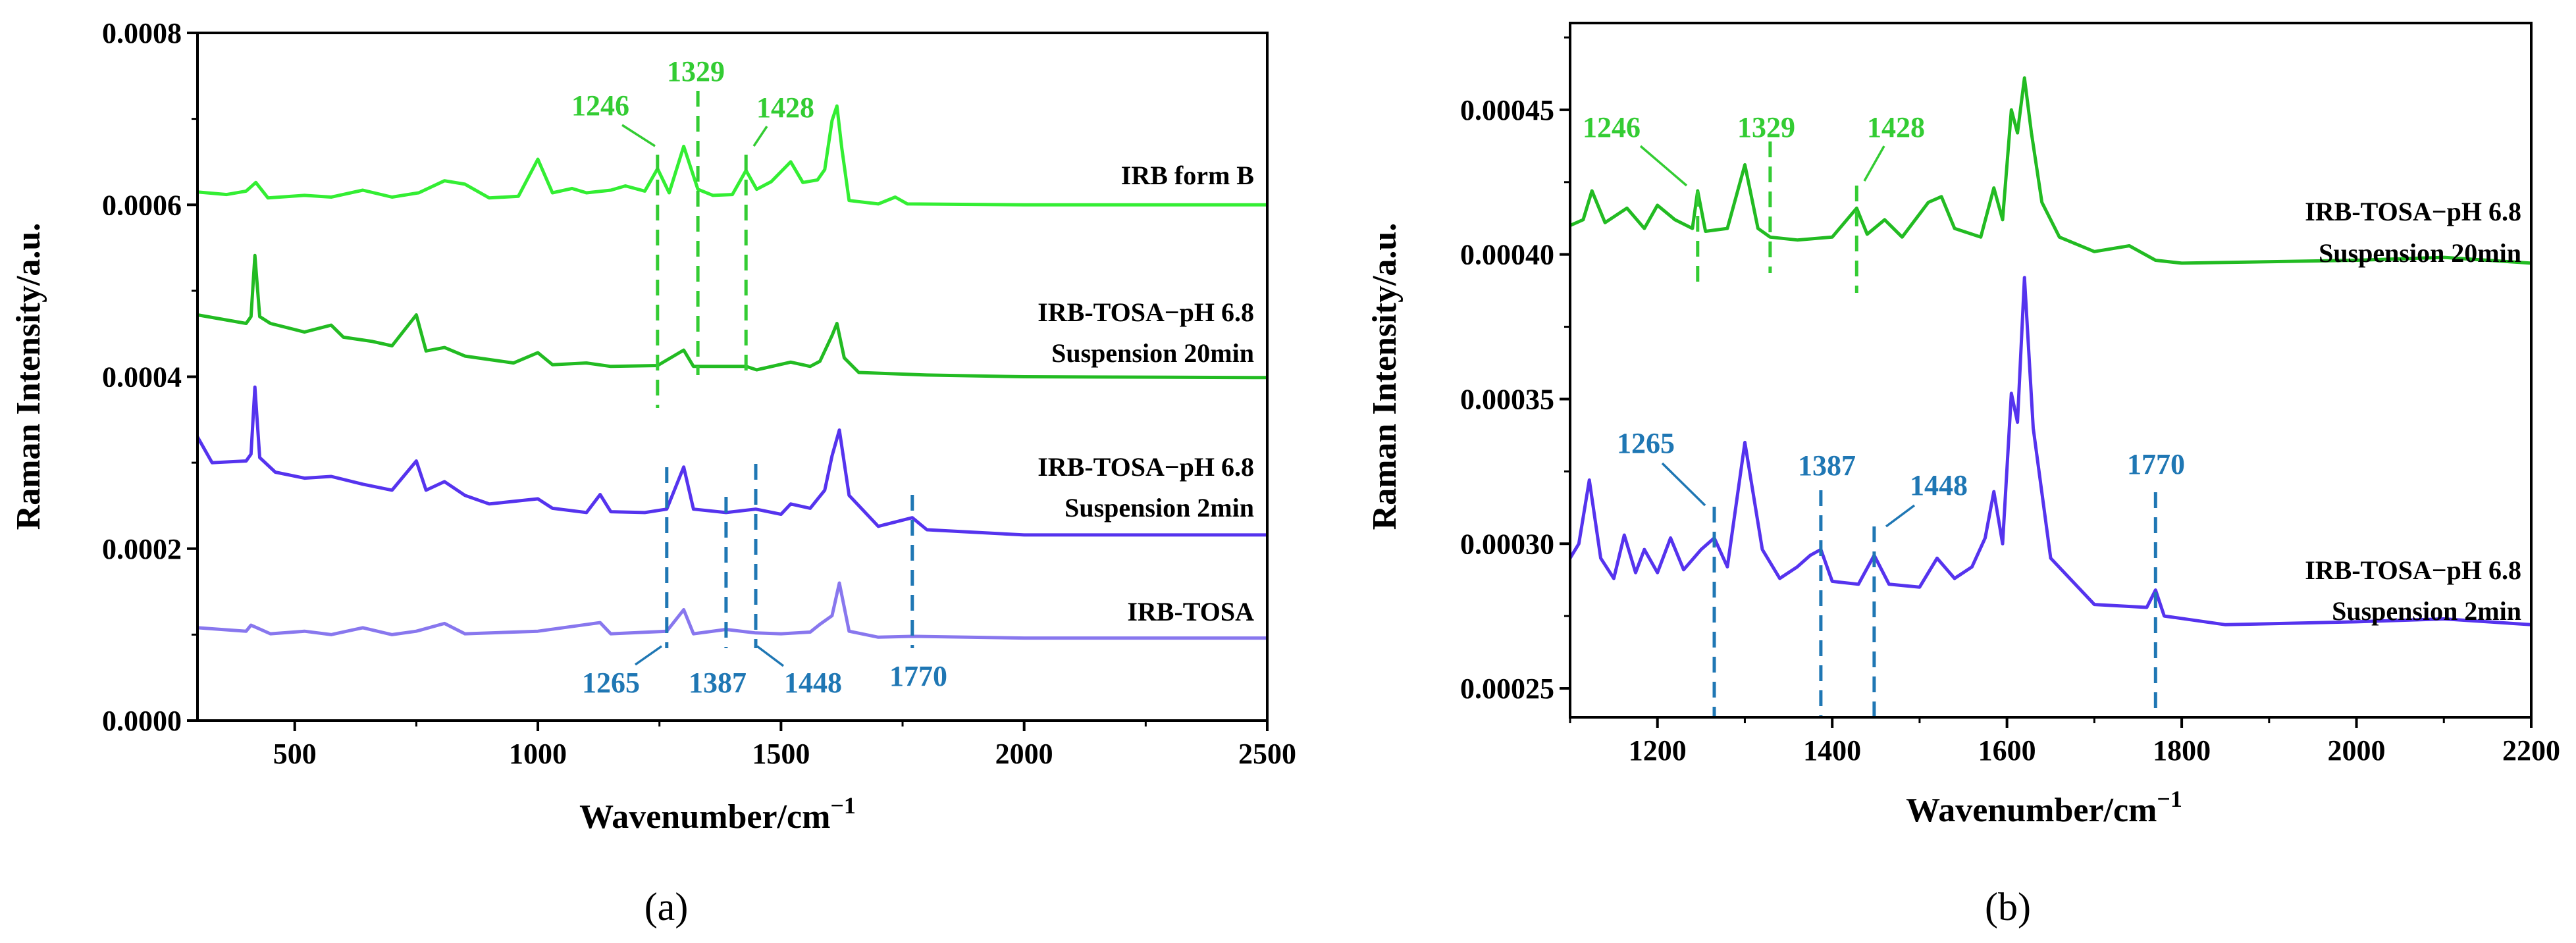 The image size is (2576, 943). Describe the element at coordinates (666, 907) in the screenshot. I see `panel-a-caption: (a)` at that location.